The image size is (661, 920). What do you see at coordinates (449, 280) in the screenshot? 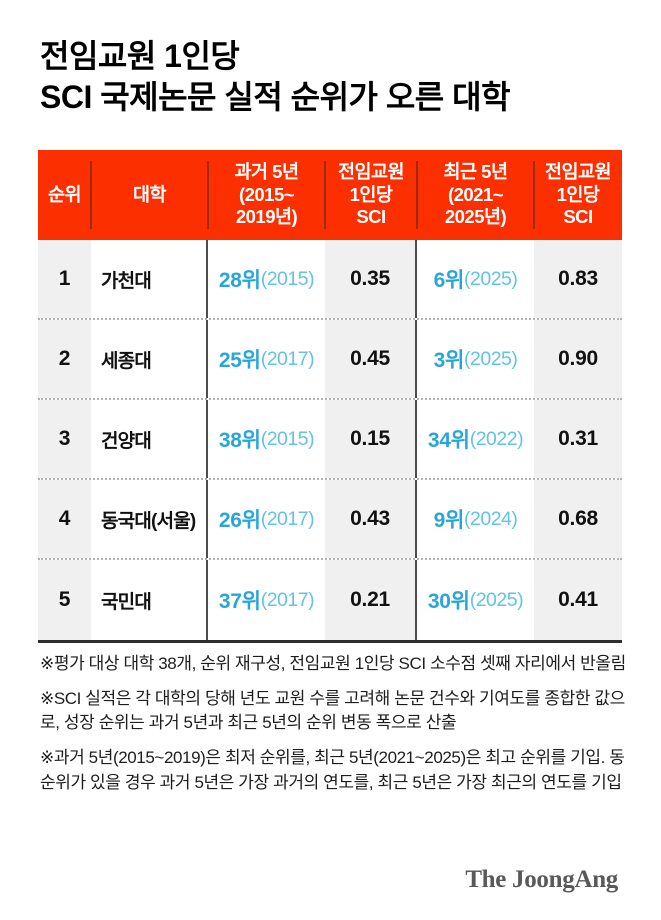
I see `recent-rank-value: 6위` at bounding box center [449, 280].